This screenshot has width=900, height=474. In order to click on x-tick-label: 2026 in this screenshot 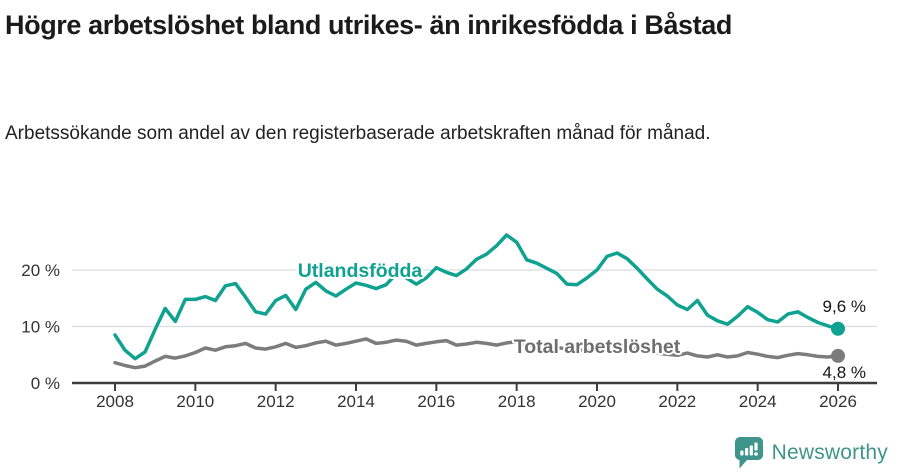, I will do `click(838, 401)`.